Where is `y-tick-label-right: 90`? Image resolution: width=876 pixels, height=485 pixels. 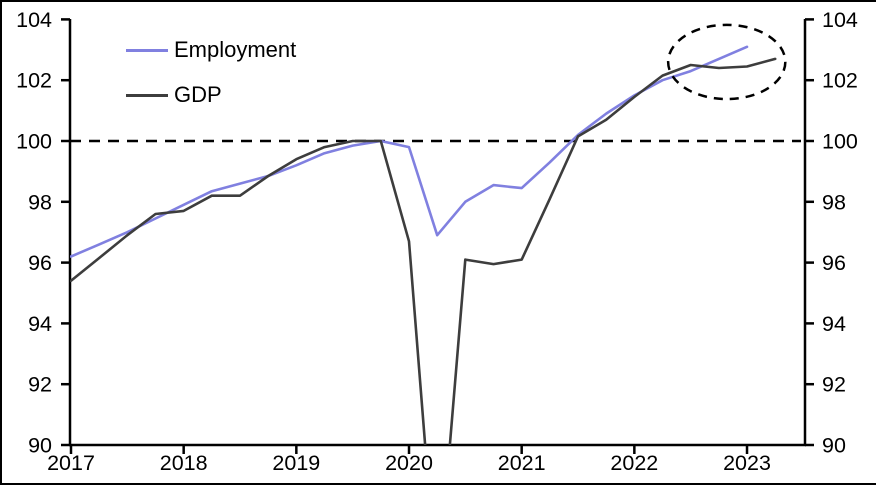
y-tick-label-right: 90 is located at coordinates (834, 446).